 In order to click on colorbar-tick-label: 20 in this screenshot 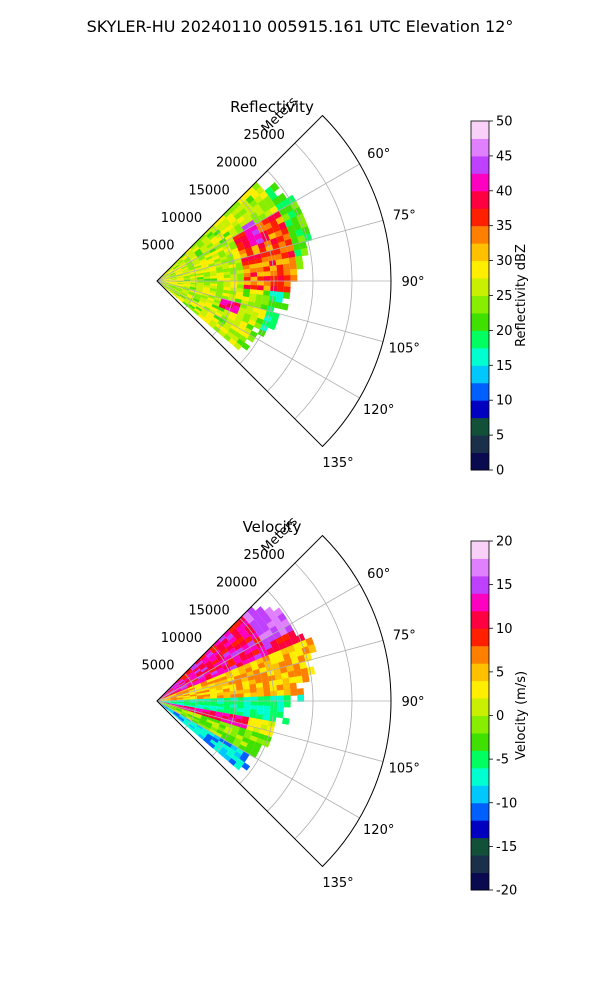, I will do `click(504, 542)`.